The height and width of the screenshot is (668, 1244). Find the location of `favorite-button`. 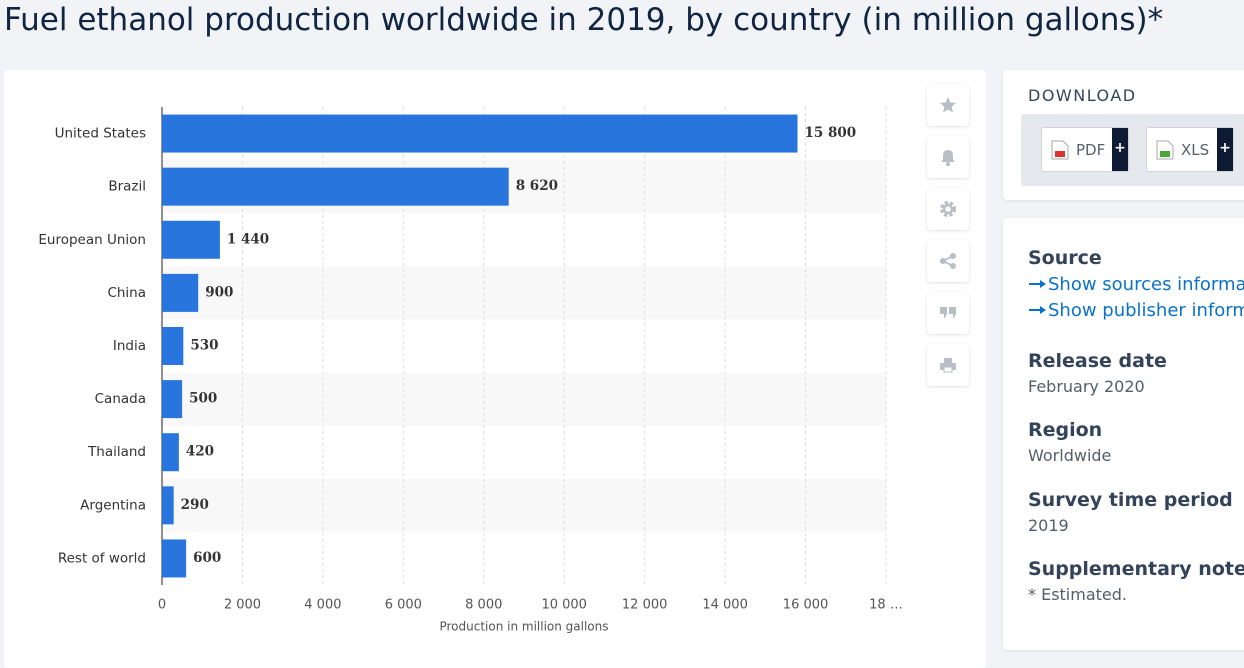

favorite-button is located at coordinates (948, 105).